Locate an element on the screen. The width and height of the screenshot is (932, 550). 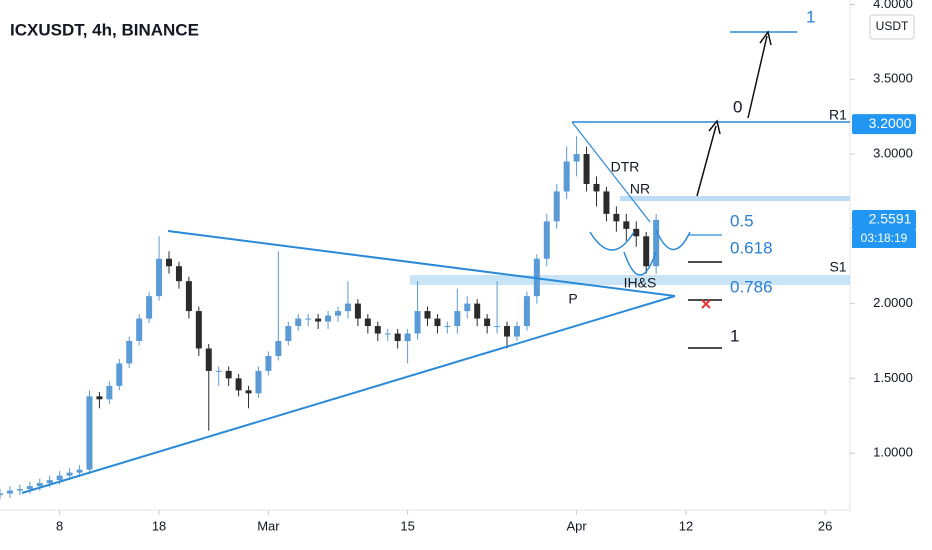
y-tick-label: 1.5000 is located at coordinates (893, 377).